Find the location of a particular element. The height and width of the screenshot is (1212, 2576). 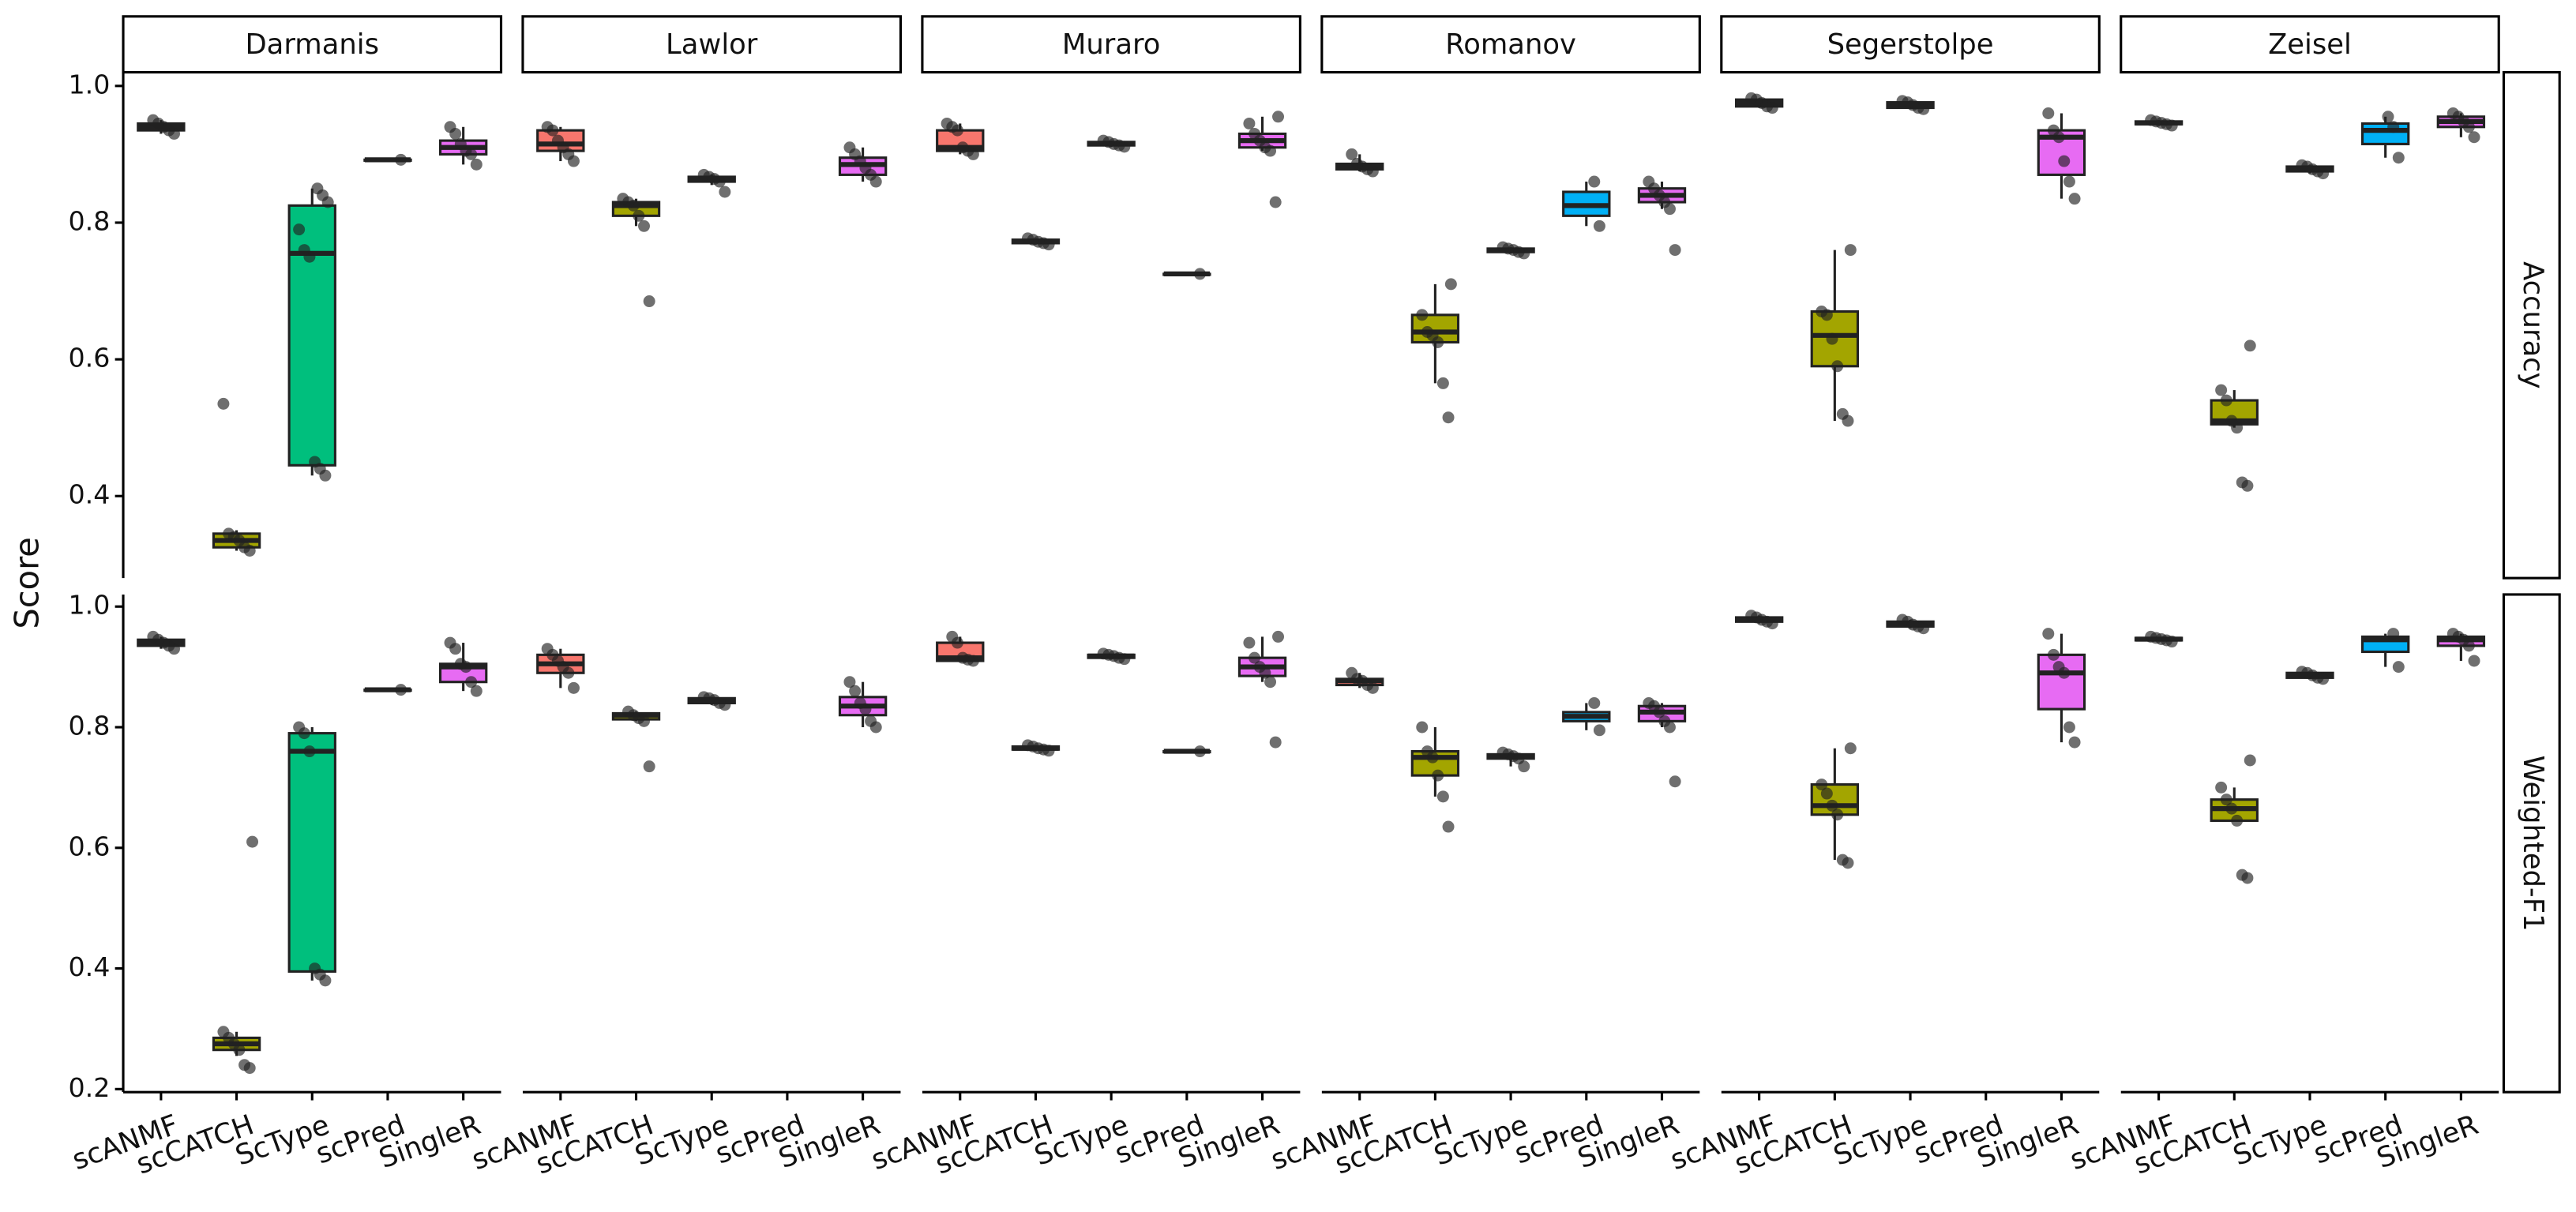

metric-label: Weighted-F1 is located at coordinates (2533, 844).